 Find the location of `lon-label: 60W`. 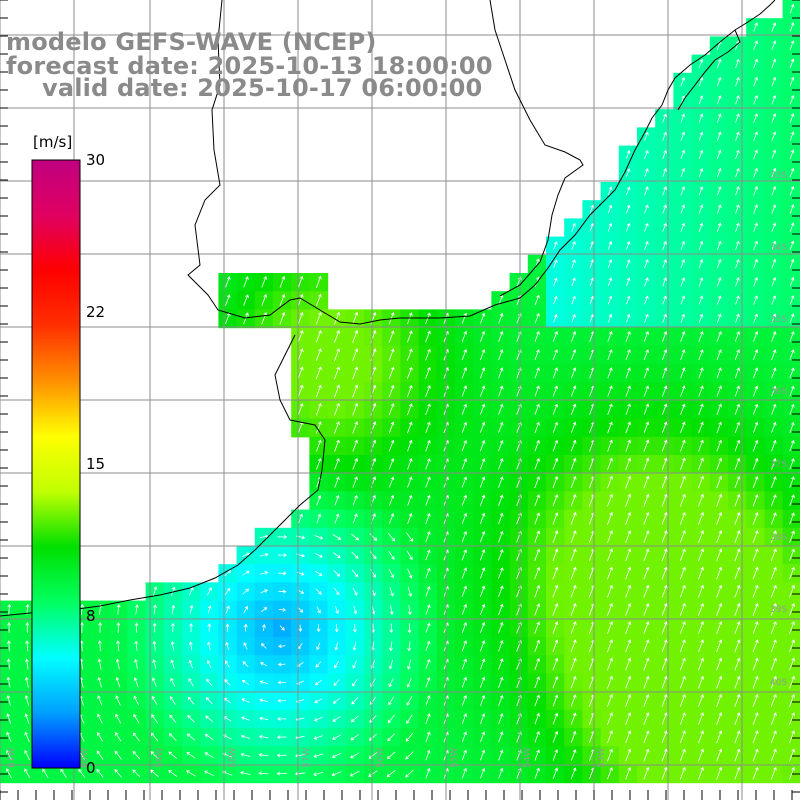

lon-label: 60W is located at coordinates (85, 757).